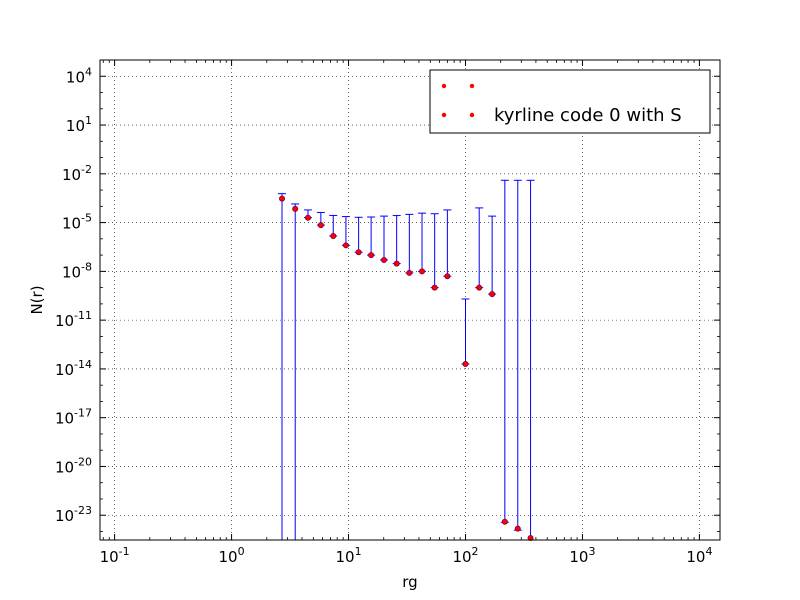  What do you see at coordinates (73, 319) in the screenshot?
I see `y-tick-label: 10⁻¹¹` at bounding box center [73, 319].